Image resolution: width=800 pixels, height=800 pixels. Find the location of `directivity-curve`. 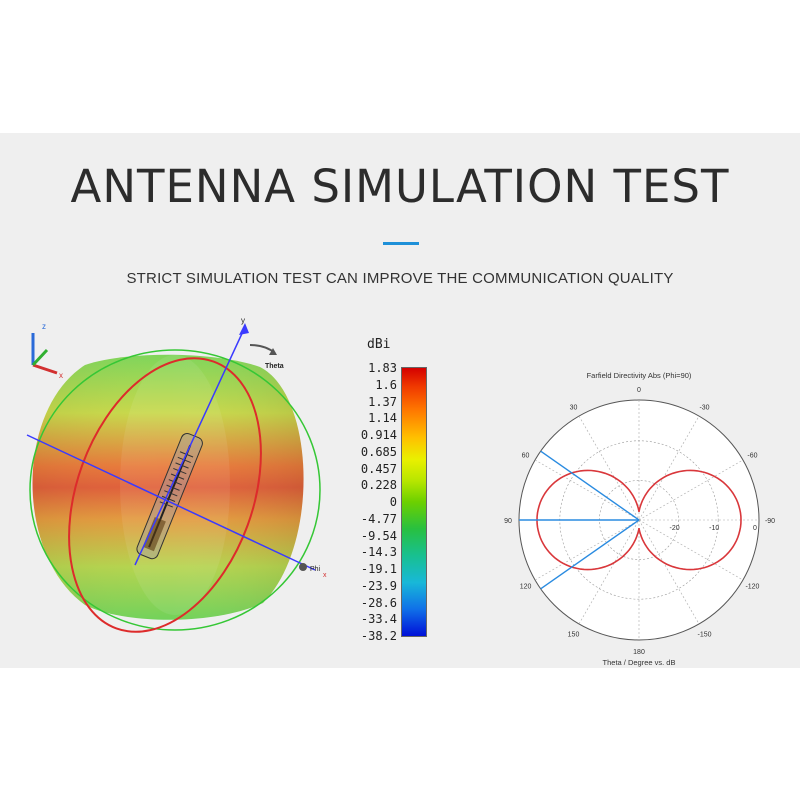

directivity-curve is located at coordinates (639, 520).